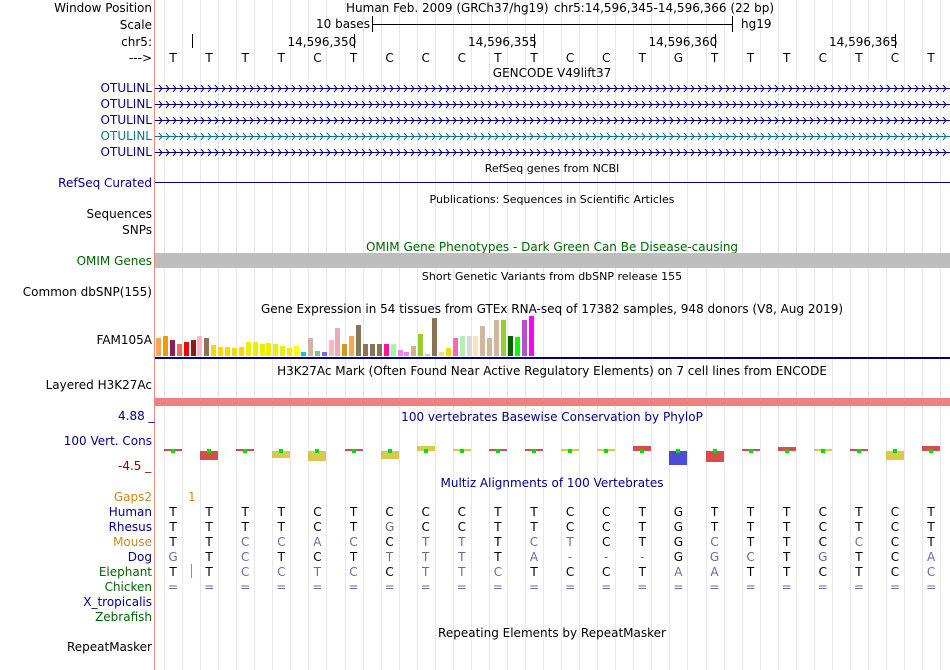  Describe the element at coordinates (98, 385) in the screenshot. I see `h3k27ac-label: Layered H3K27Ac` at that location.